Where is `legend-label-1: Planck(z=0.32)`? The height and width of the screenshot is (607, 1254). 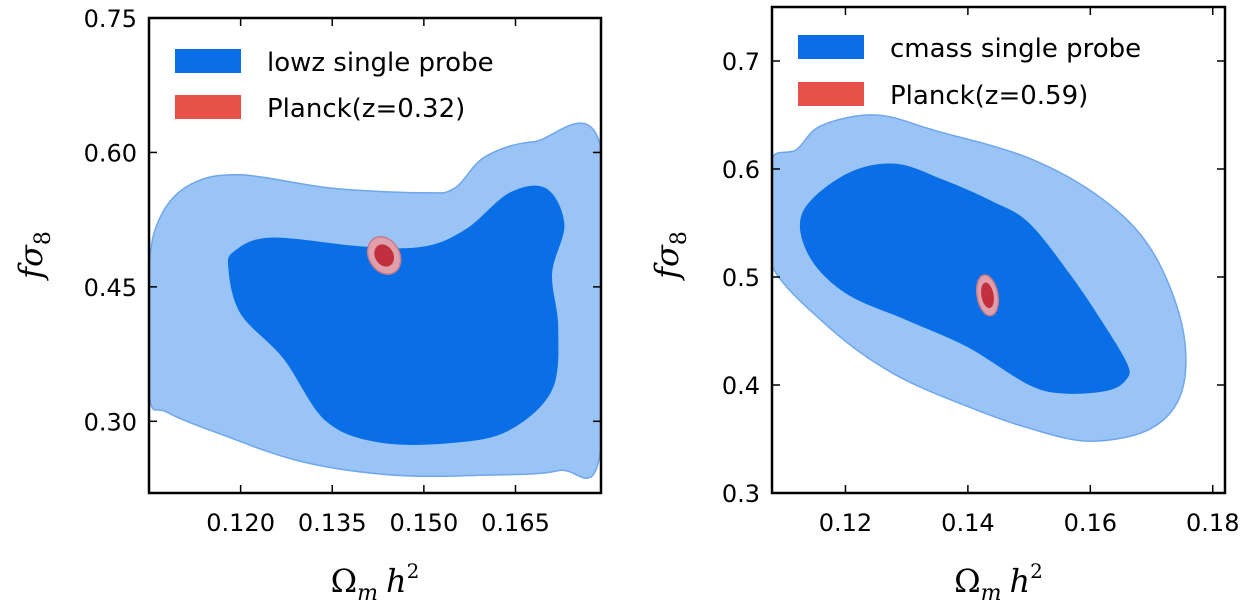 legend-label-1: Planck(z=0.32) is located at coordinates (366, 109).